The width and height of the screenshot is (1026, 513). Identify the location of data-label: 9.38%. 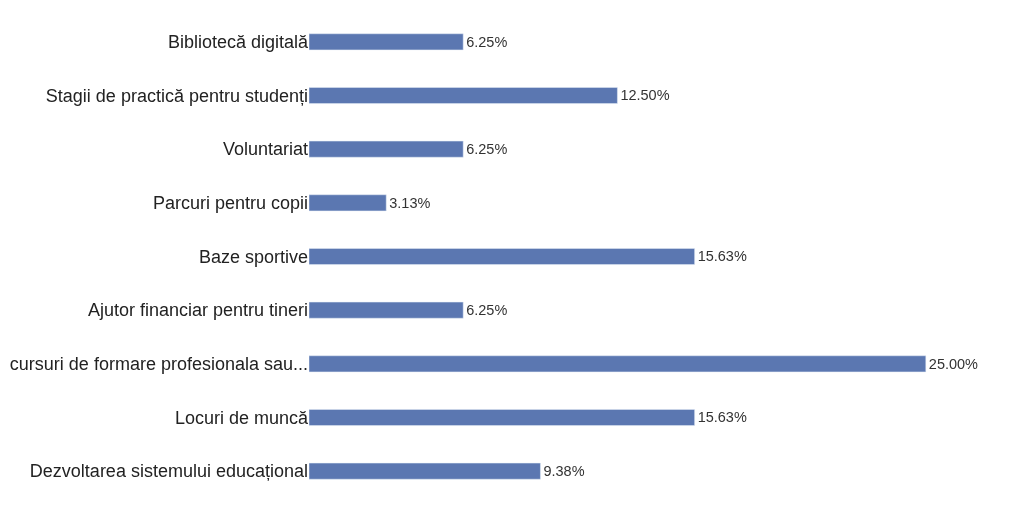
(564, 471).